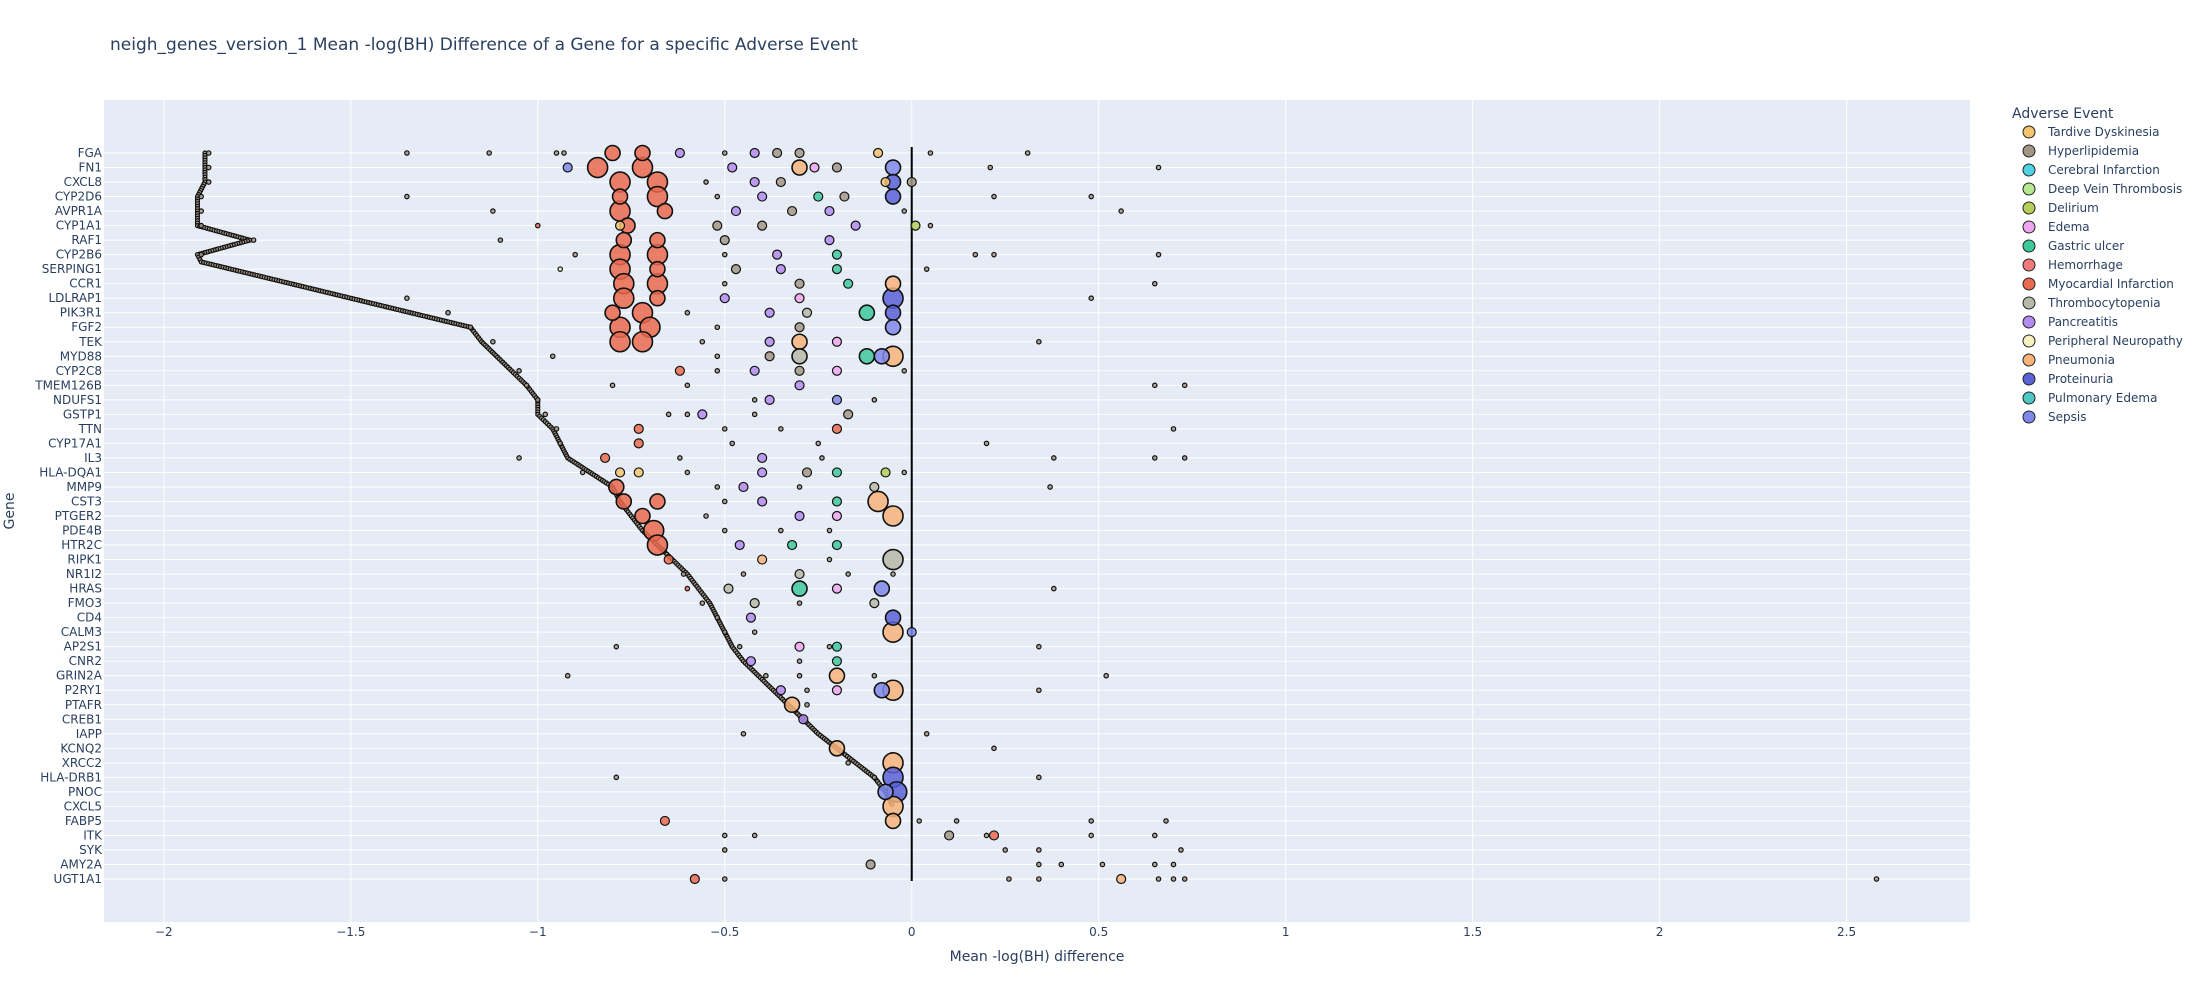  What do you see at coordinates (81, 632) in the screenshot?
I see `y-tick-label: CALM3` at bounding box center [81, 632].